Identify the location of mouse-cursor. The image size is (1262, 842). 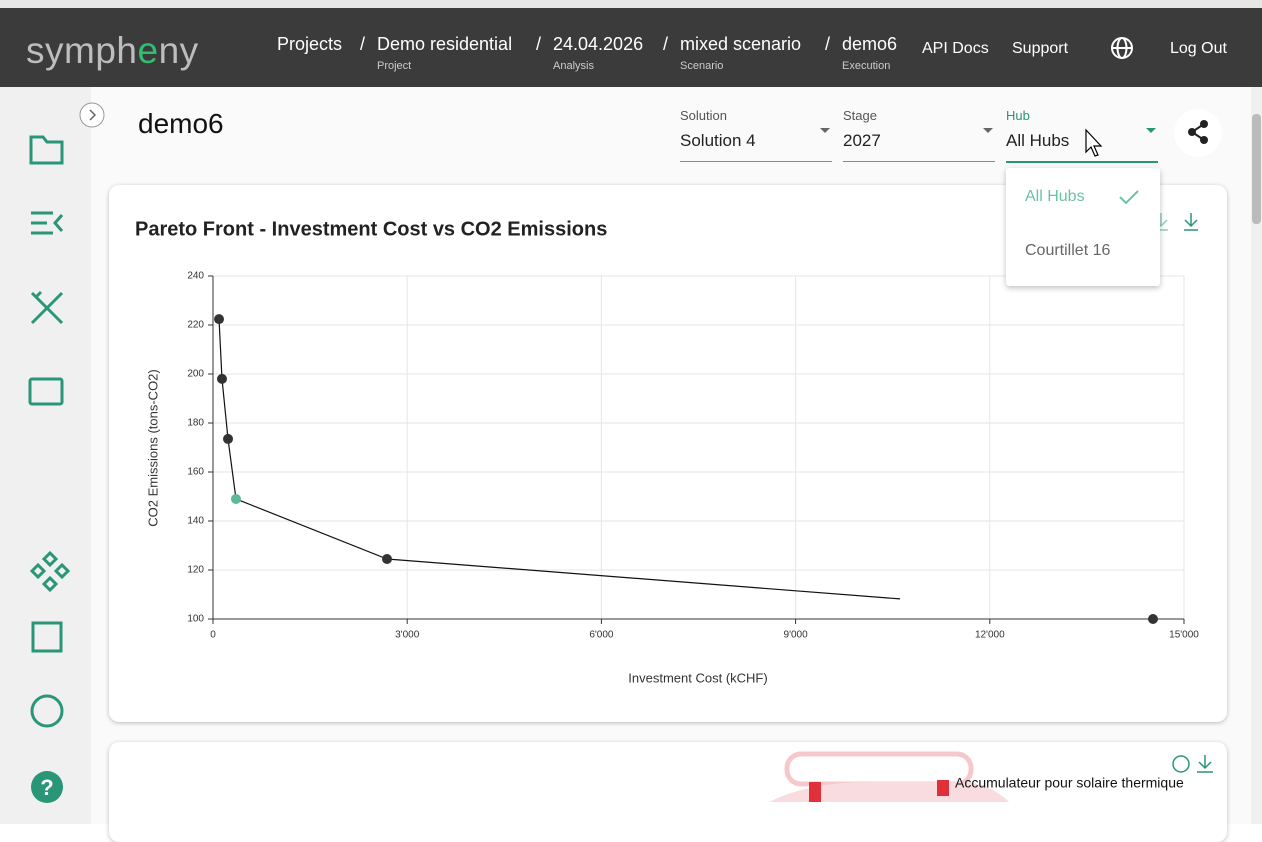
(1094, 142).